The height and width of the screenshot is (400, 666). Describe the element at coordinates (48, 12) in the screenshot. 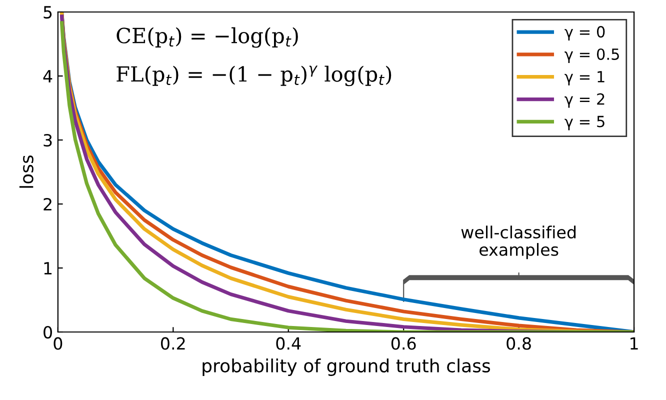

I see `y-tick-label: 5` at that location.